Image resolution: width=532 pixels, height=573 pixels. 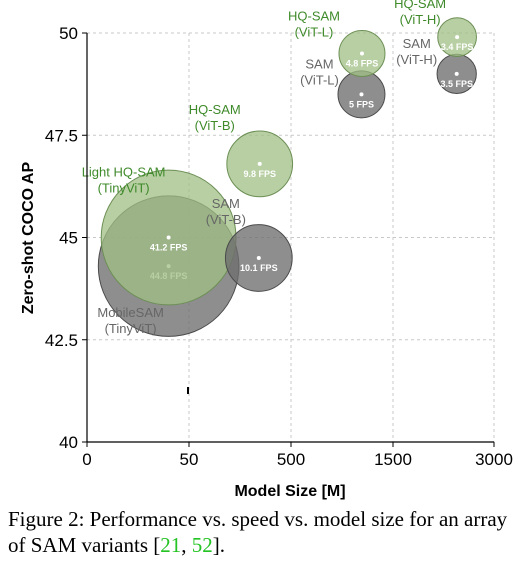 I want to click on x-axis-title: Model Size [M], so click(x=289, y=491).